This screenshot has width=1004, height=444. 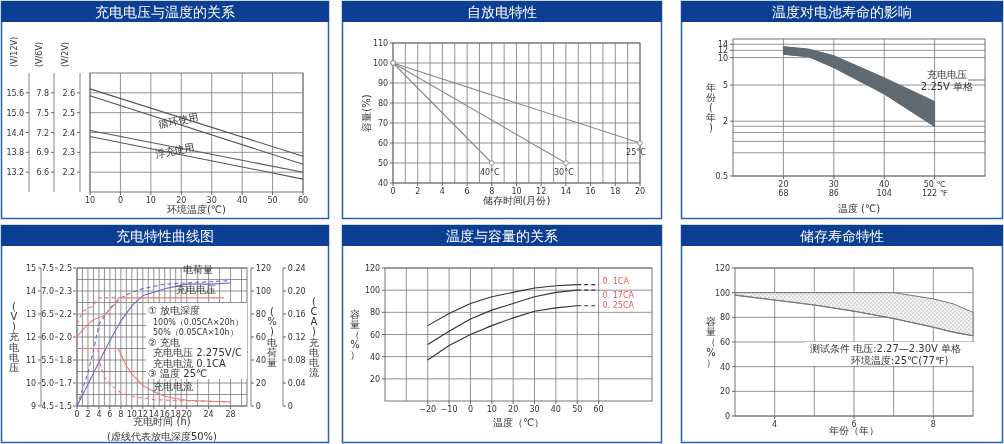 What do you see at coordinates (711, 107) in the screenshot?
I see `y-axis-title: 年份(年)` at bounding box center [711, 107].